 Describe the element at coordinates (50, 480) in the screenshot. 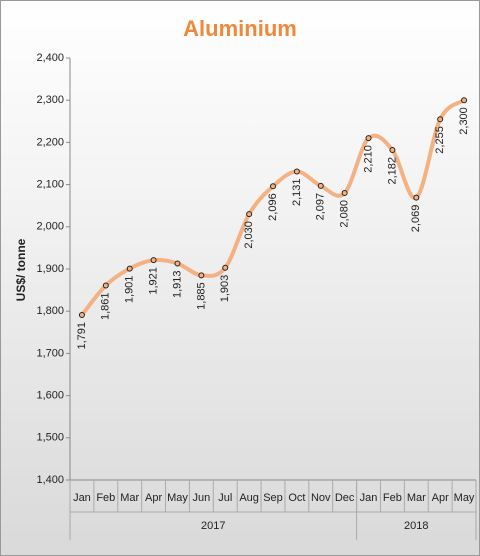

I see `y-tick-label: 1,400` at that location.